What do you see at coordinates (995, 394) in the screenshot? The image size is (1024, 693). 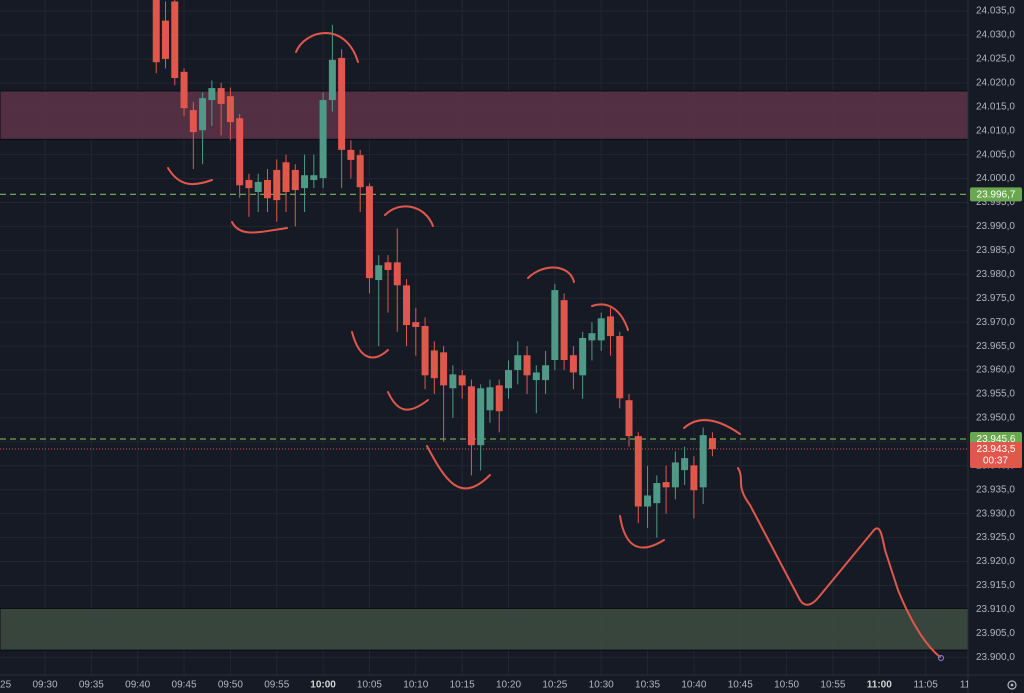 I see `y-tick-label: 23.955,0` at bounding box center [995, 394].